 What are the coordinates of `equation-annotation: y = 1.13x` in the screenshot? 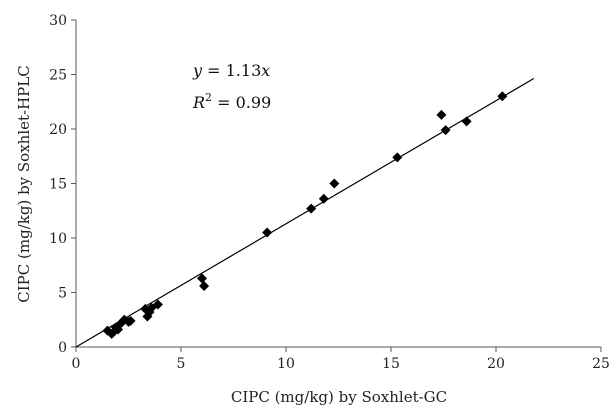 It's located at (231, 70).